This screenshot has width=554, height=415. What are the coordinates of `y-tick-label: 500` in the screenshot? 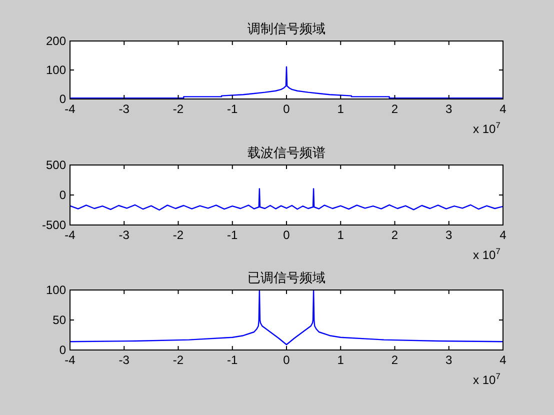 It's located at (56, 165).